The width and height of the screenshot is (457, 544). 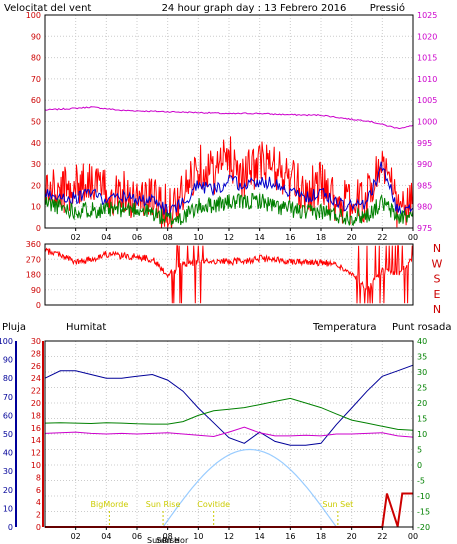 I want to click on rain-y-tick-label: 30, so click(x=36, y=341).